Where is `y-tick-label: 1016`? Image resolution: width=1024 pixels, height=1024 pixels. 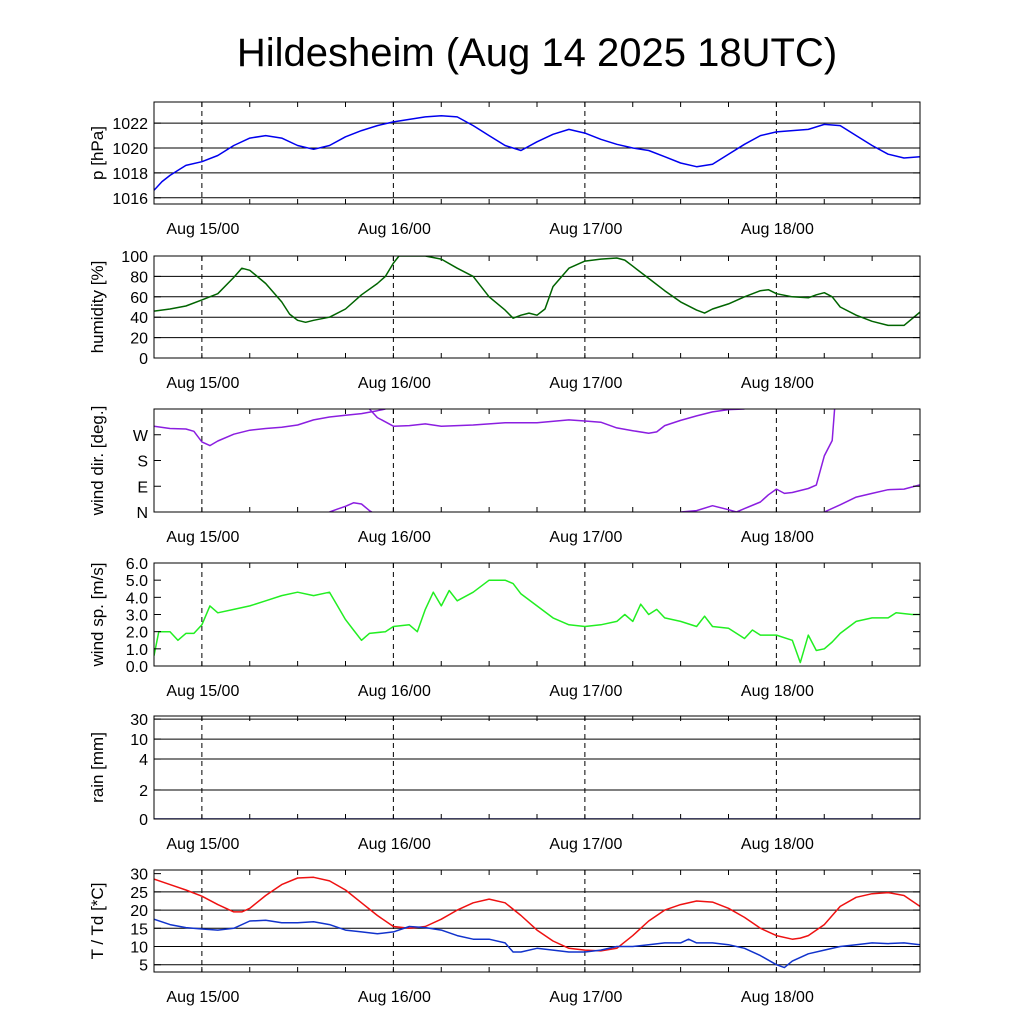
y-tick-label: 1016 is located at coordinates (130, 199).